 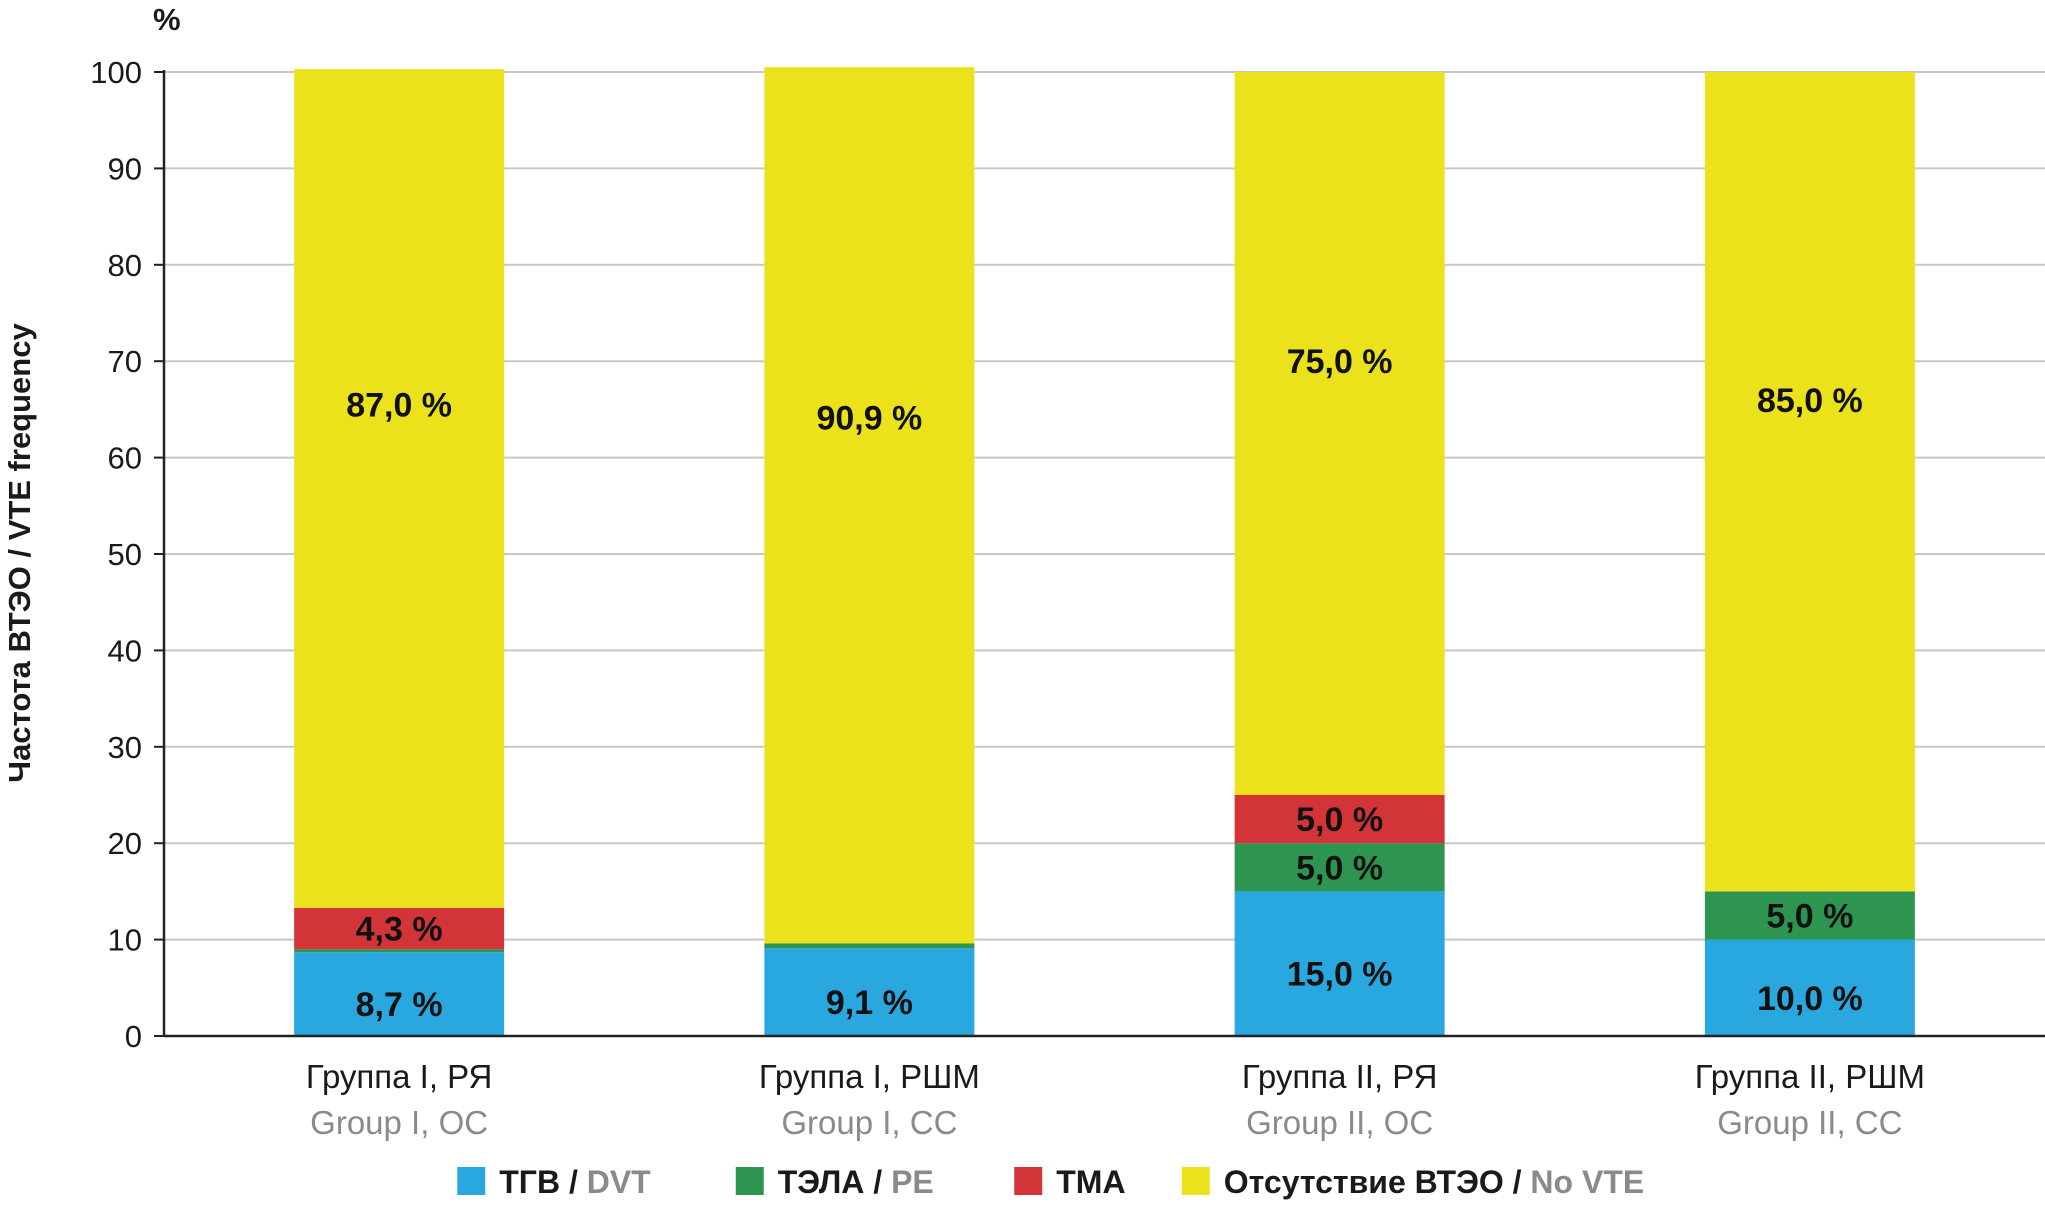 I want to click on legend-item-novte: Отсутствие ВТЭО / No VTE, so click(x=1434, y=1182).